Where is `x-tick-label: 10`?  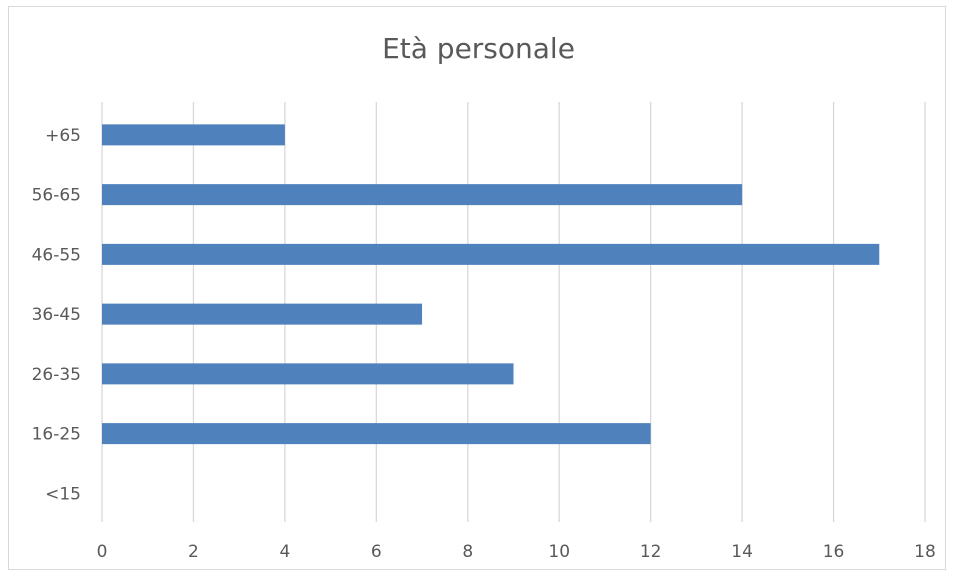 x-tick-label: 10 is located at coordinates (559, 552).